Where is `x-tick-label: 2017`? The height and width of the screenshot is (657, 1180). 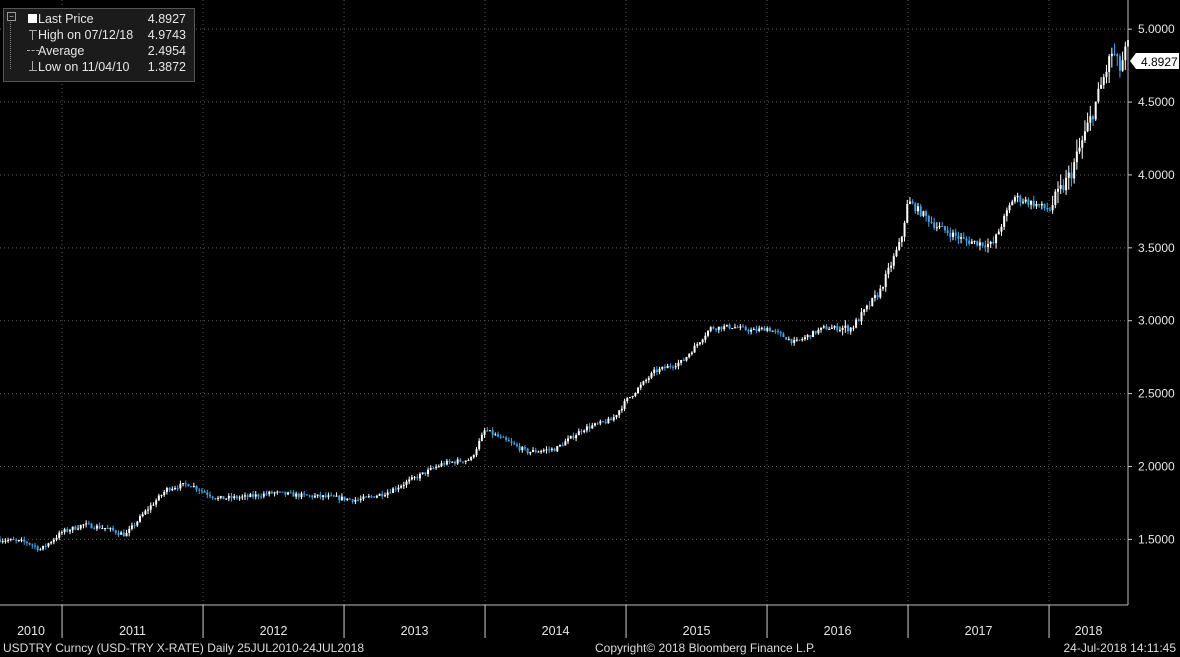 x-tick-label: 2017 is located at coordinates (979, 631).